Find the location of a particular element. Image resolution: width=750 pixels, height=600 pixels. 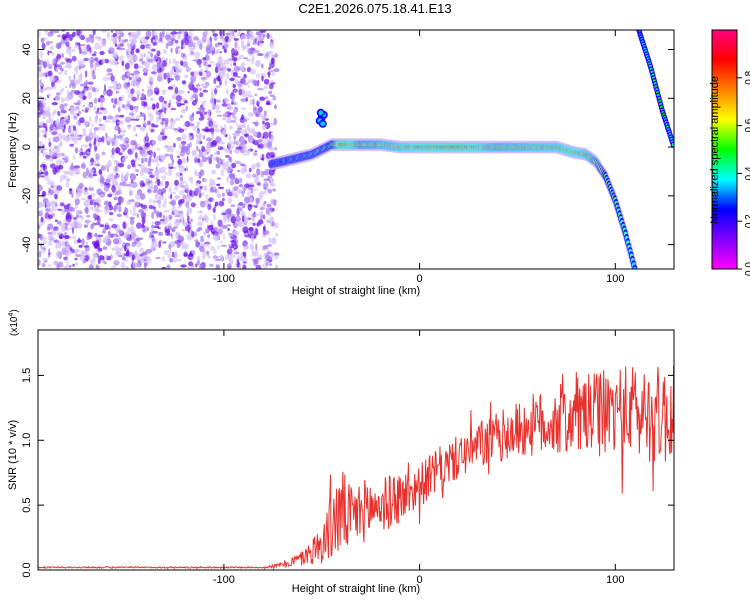

snr-y-tick-label: 0.0 is located at coordinates (27, 569).